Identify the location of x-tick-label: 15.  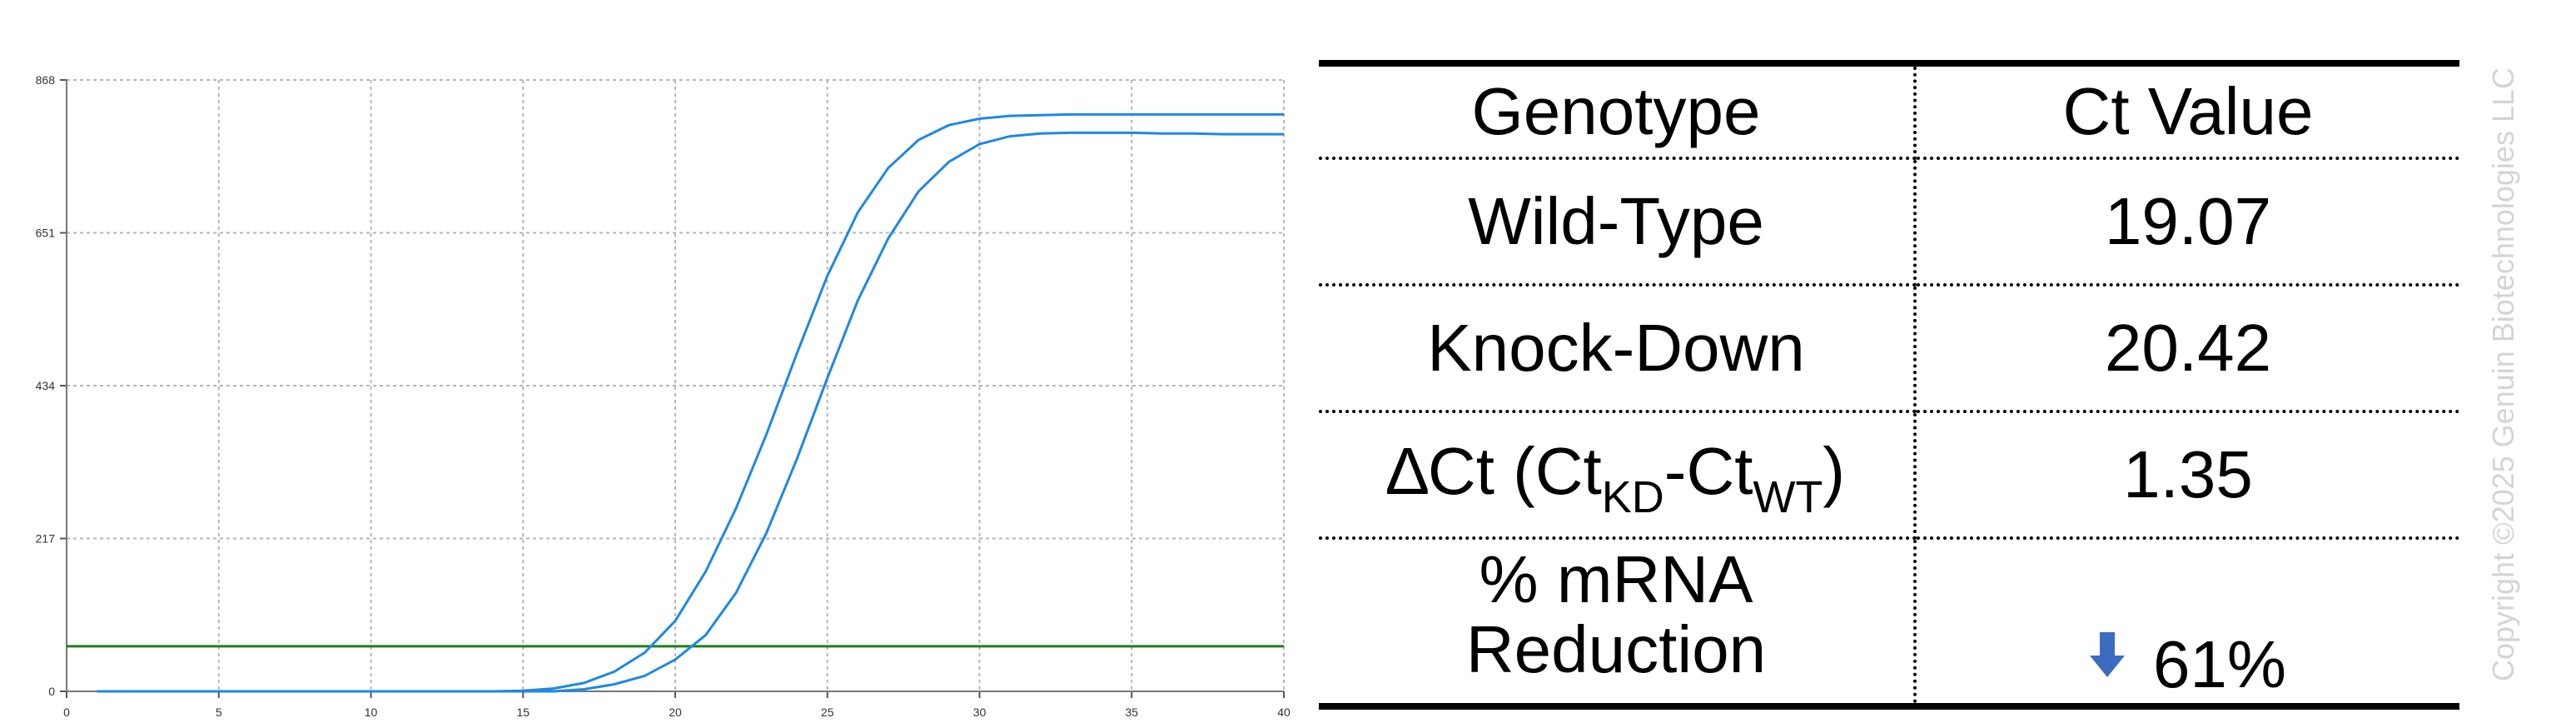
(523, 712).